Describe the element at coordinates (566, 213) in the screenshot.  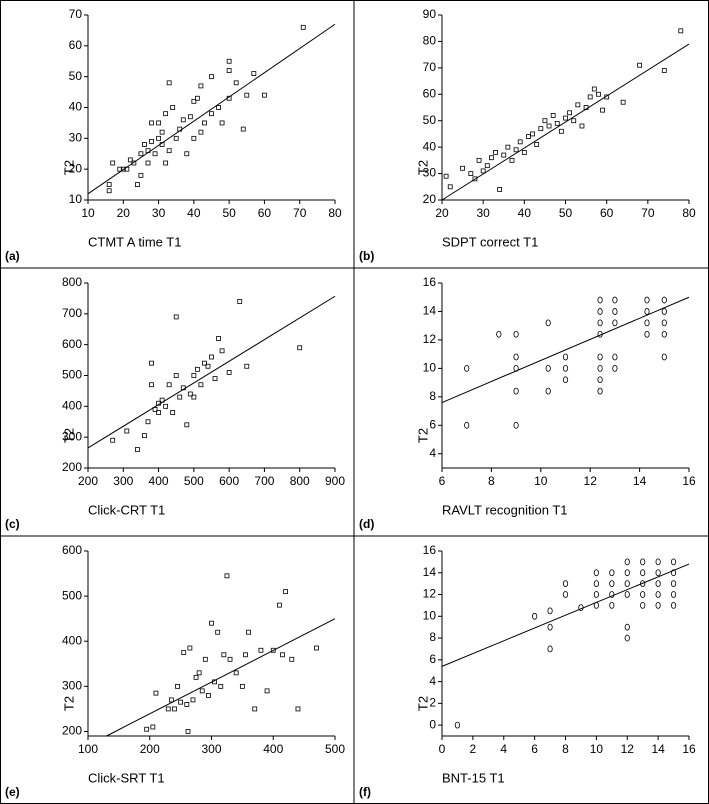
I see `x-tick-label: 50` at that location.